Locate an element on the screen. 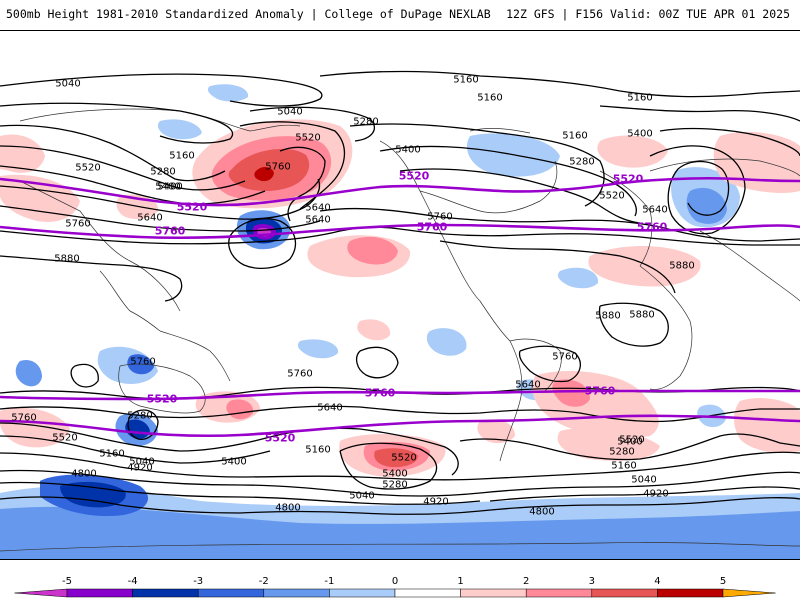 This screenshot has height=600, width=800. colorbar-swatches is located at coordinates (395, 593).